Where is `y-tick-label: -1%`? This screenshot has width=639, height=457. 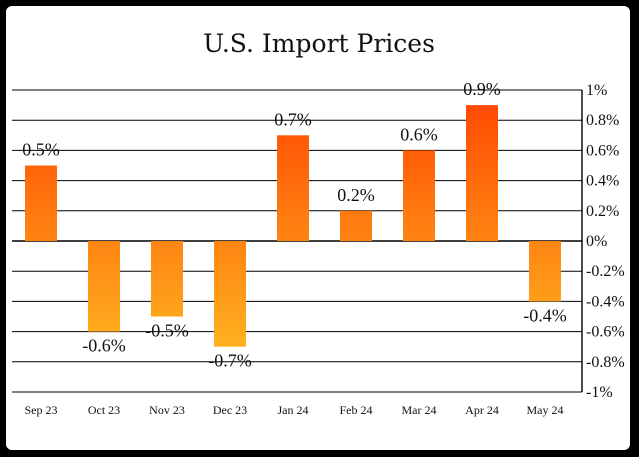 y-tick-label: -1% is located at coordinates (599, 392).